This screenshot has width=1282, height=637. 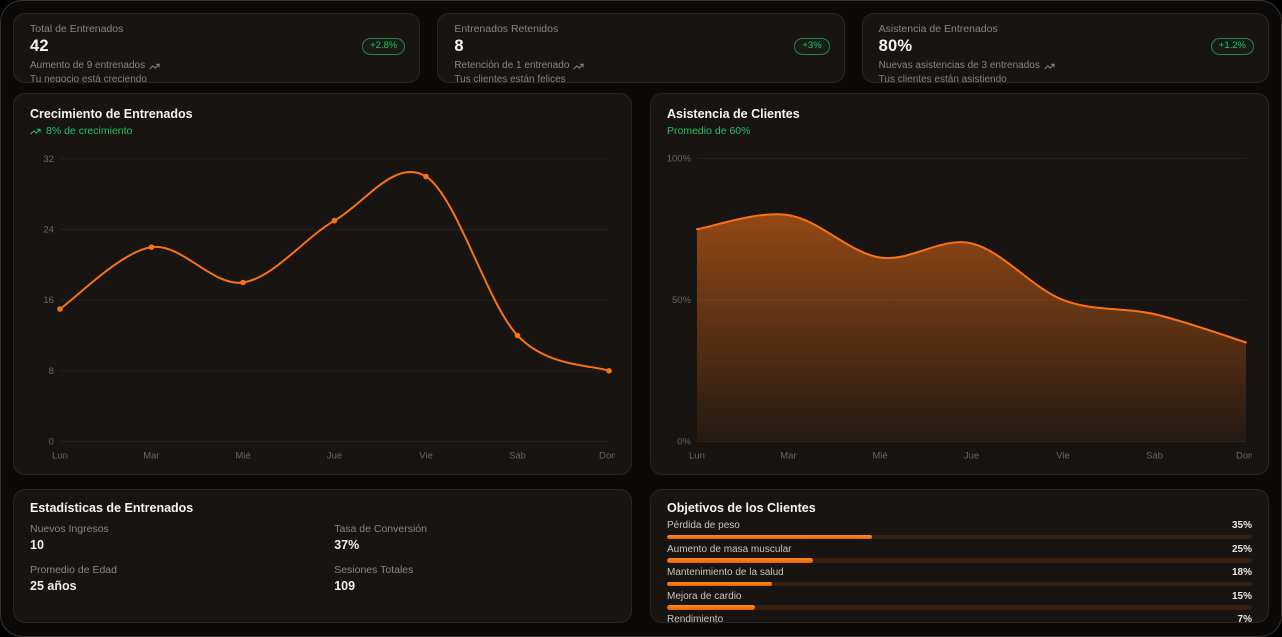 I want to click on svg-text: 24, so click(x=48, y=229).